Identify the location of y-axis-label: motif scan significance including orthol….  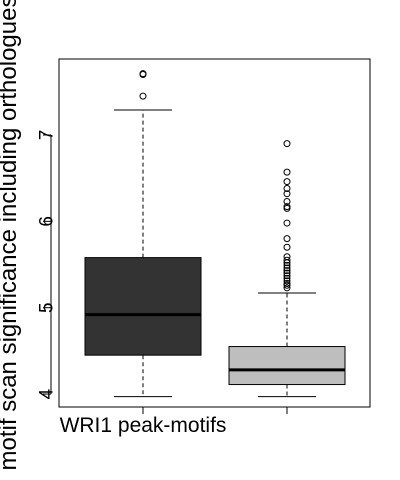
(11, 235).